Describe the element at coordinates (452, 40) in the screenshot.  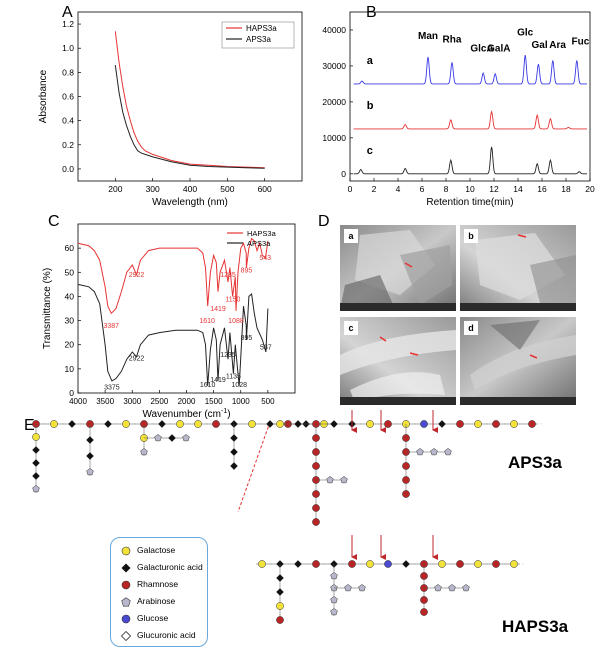
I see `peak-label: Rha` at that location.